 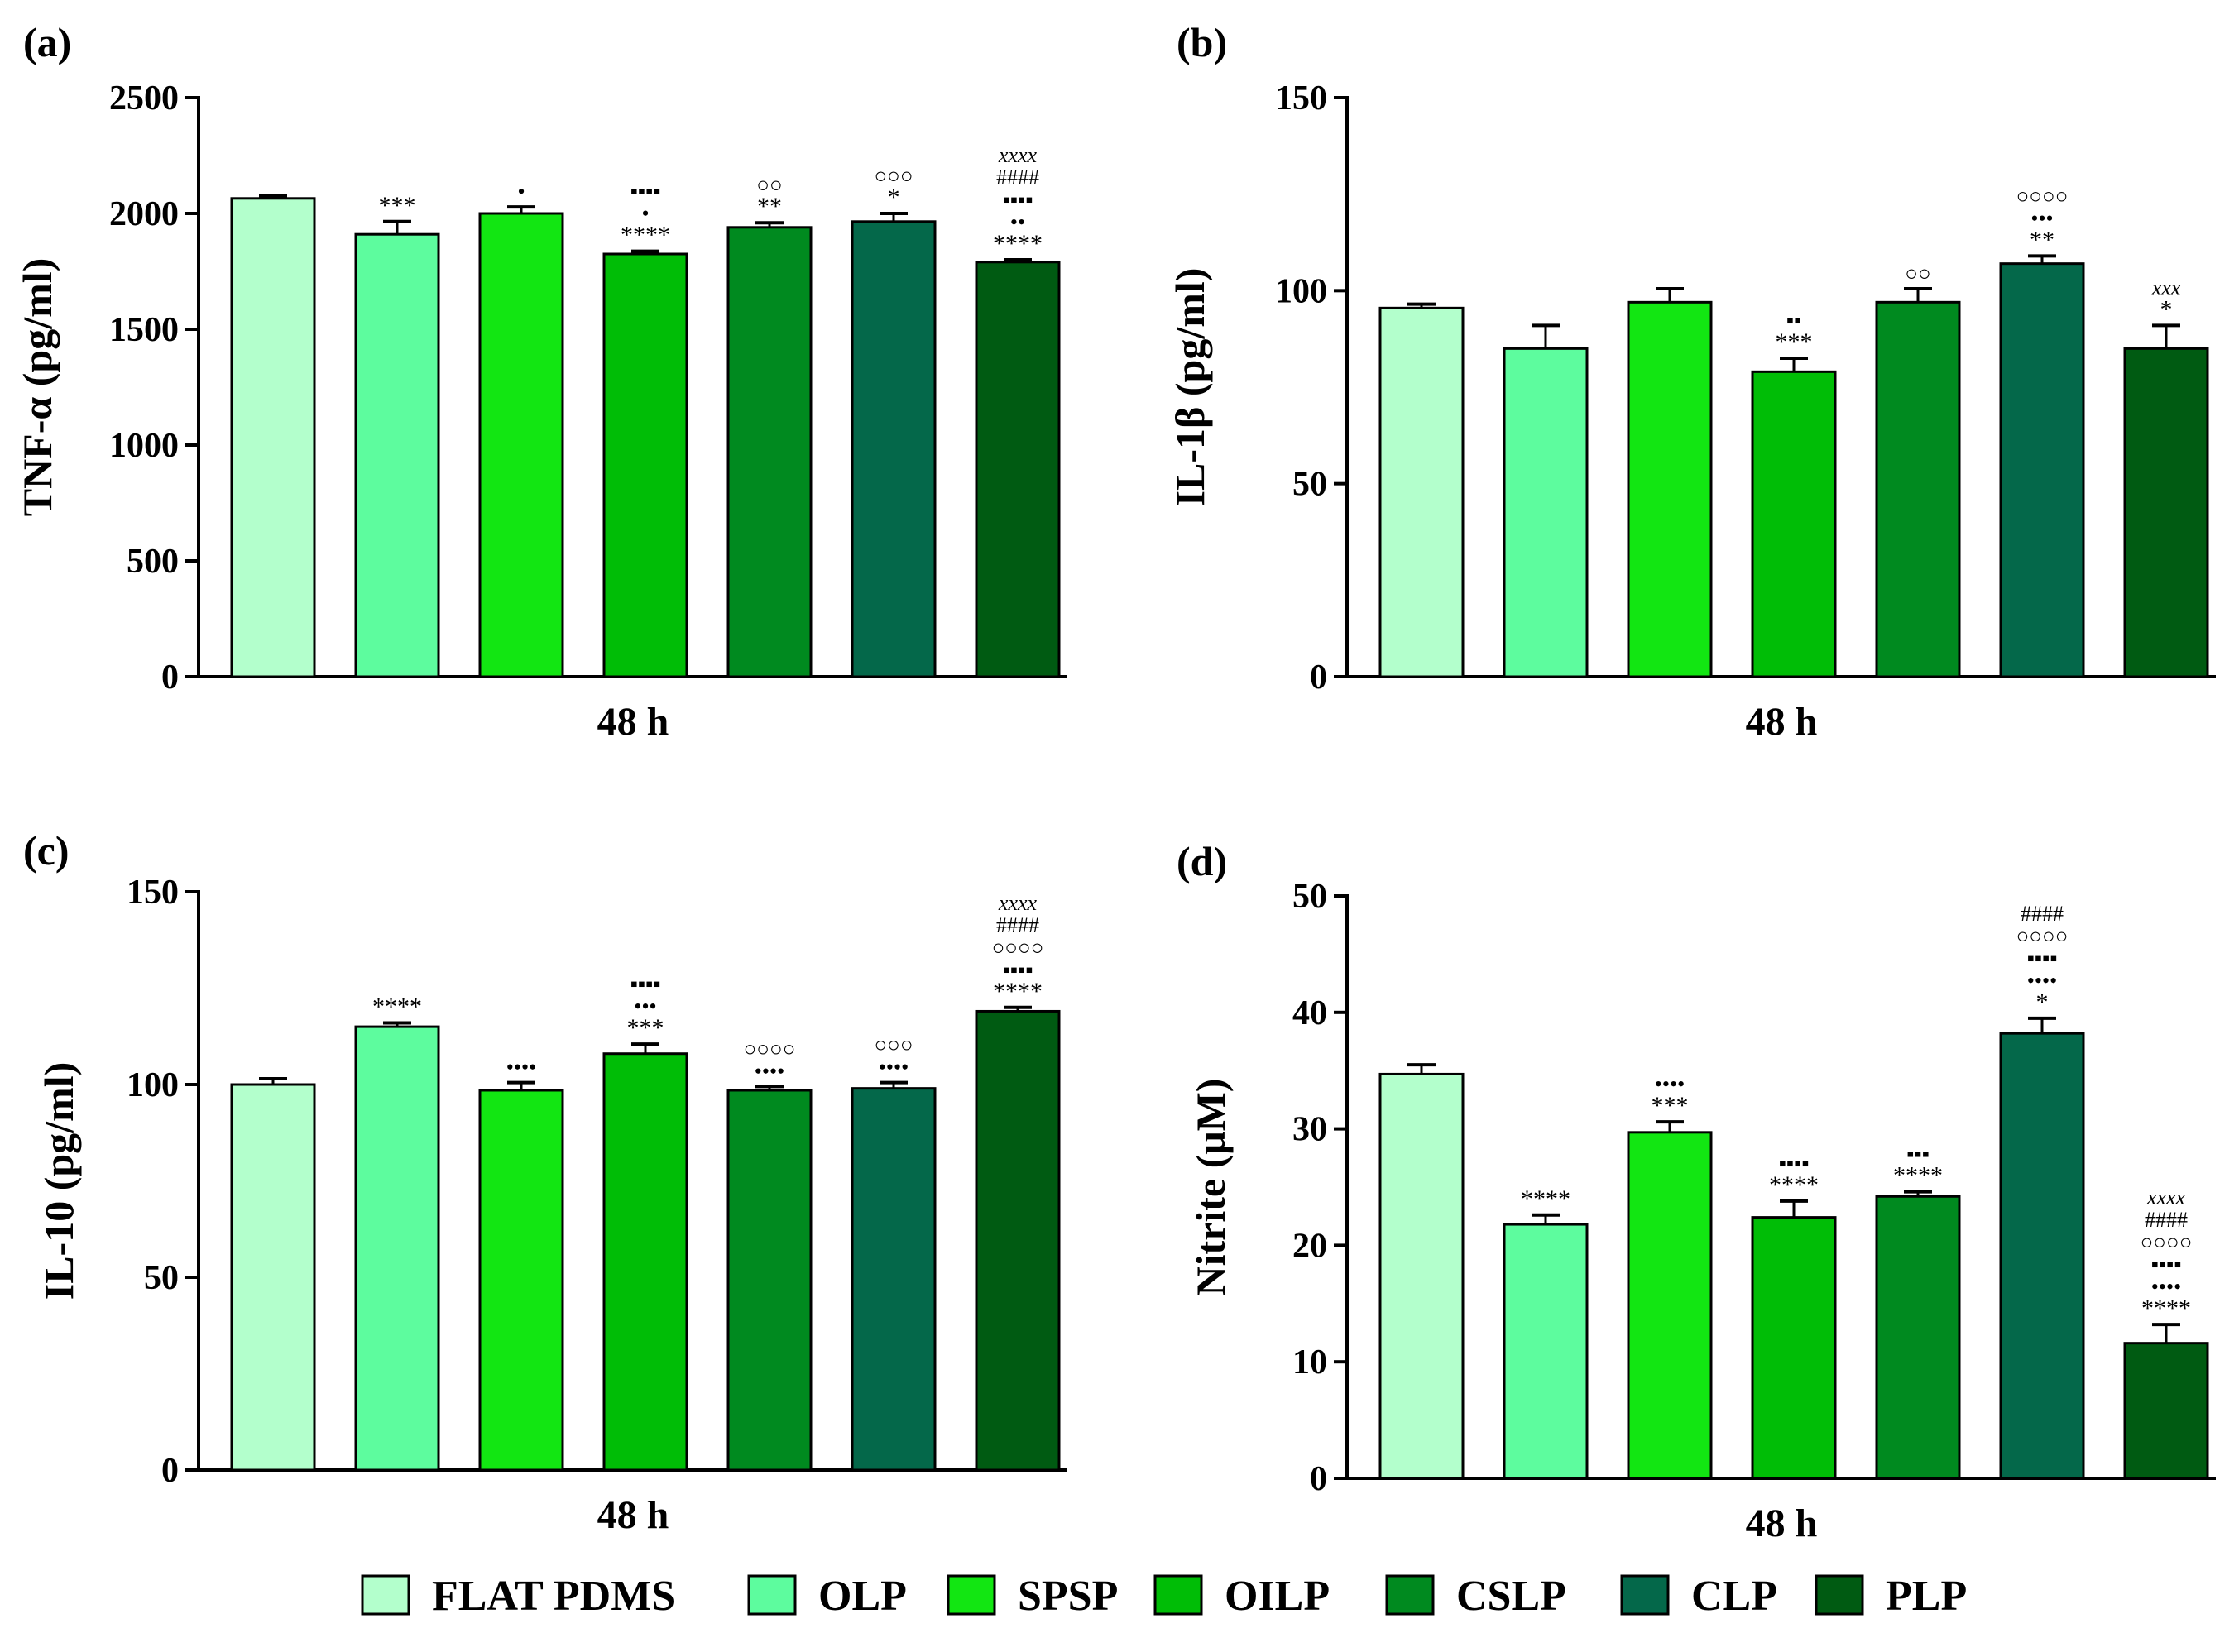 I want to click on significance-marker: ○○, so click(x=1917, y=273).